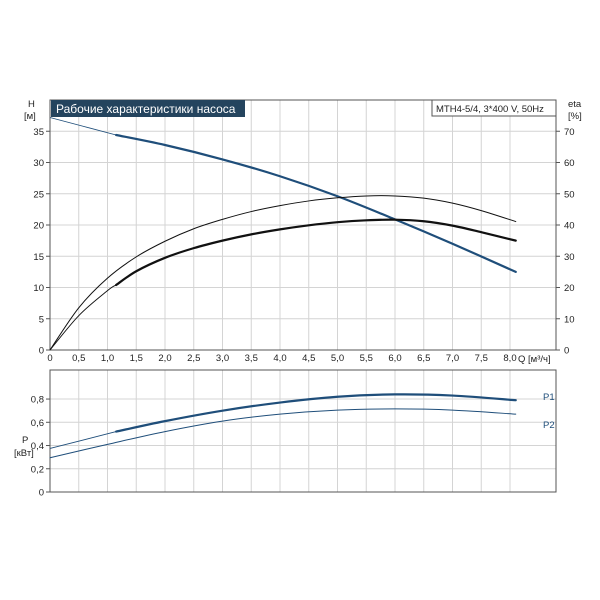  I want to click on x-tick-label: 0, so click(49, 358).